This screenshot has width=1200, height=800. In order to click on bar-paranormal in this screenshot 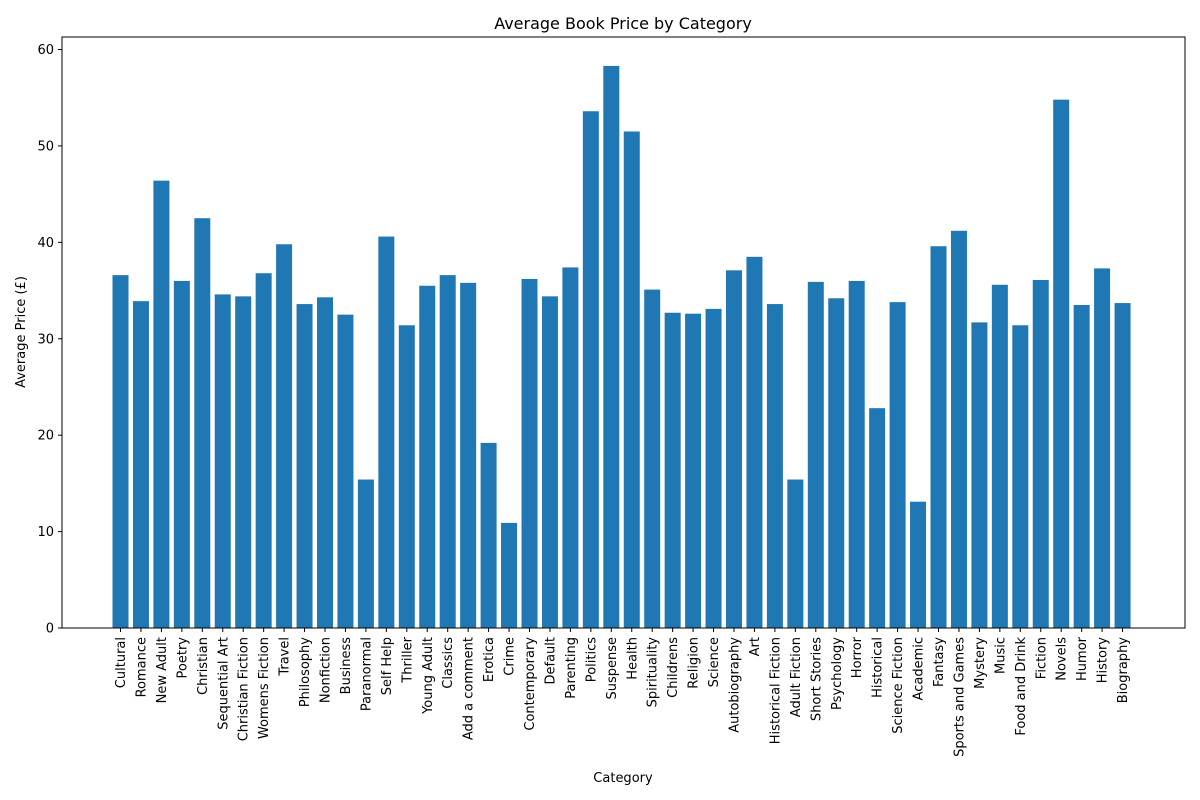, I will do `click(365, 553)`.